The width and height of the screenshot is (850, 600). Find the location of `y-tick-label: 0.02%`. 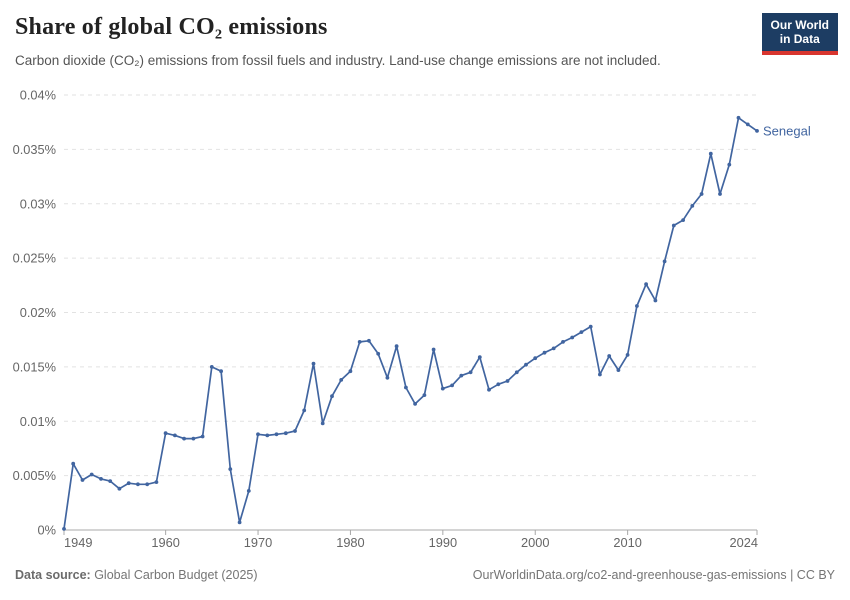

y-tick-label: 0.02% is located at coordinates (38, 312).